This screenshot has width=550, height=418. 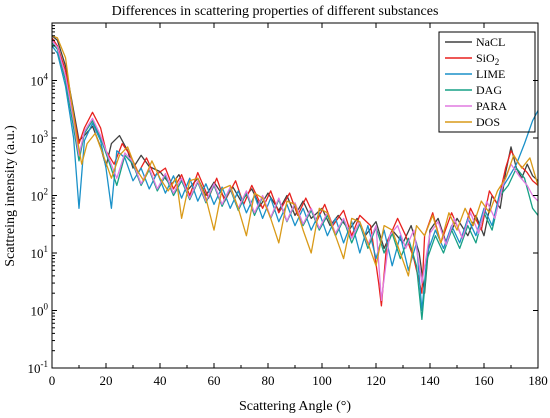 What do you see at coordinates (214, 380) in the screenshot?
I see `x-tick-label: 60` at bounding box center [214, 380].